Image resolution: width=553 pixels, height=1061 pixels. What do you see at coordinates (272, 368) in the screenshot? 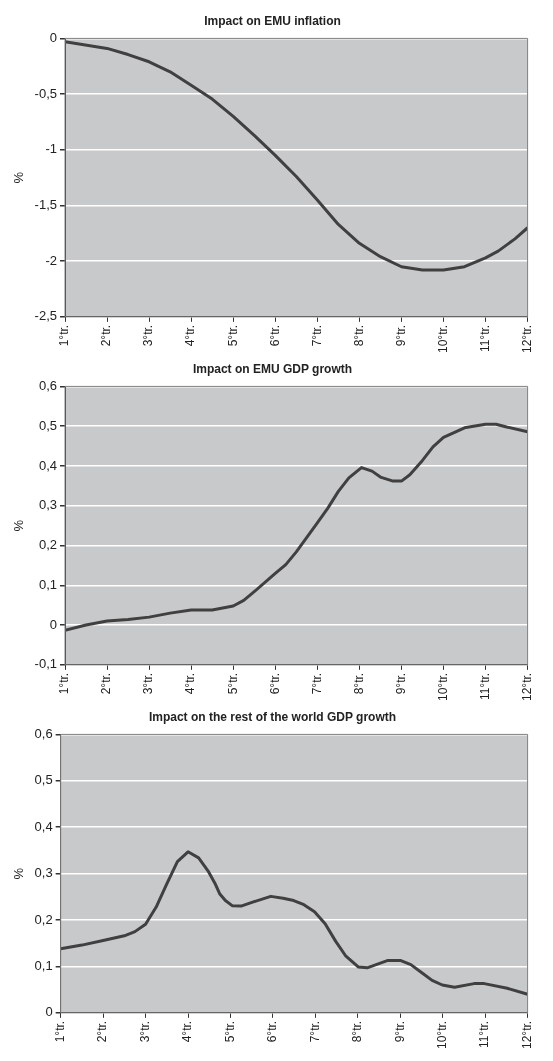
I see `chart-title: Impact on EMU GDP growth` at bounding box center [272, 368].